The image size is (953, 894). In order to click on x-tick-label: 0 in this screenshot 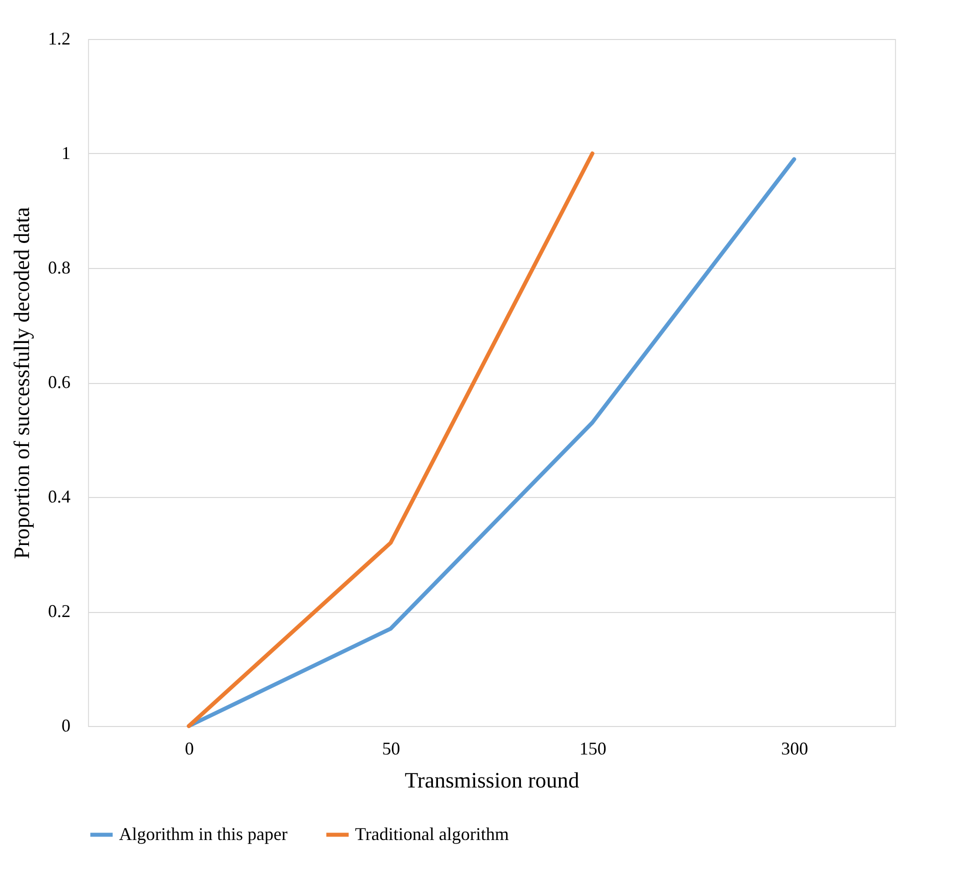, I will do `click(189, 748)`.